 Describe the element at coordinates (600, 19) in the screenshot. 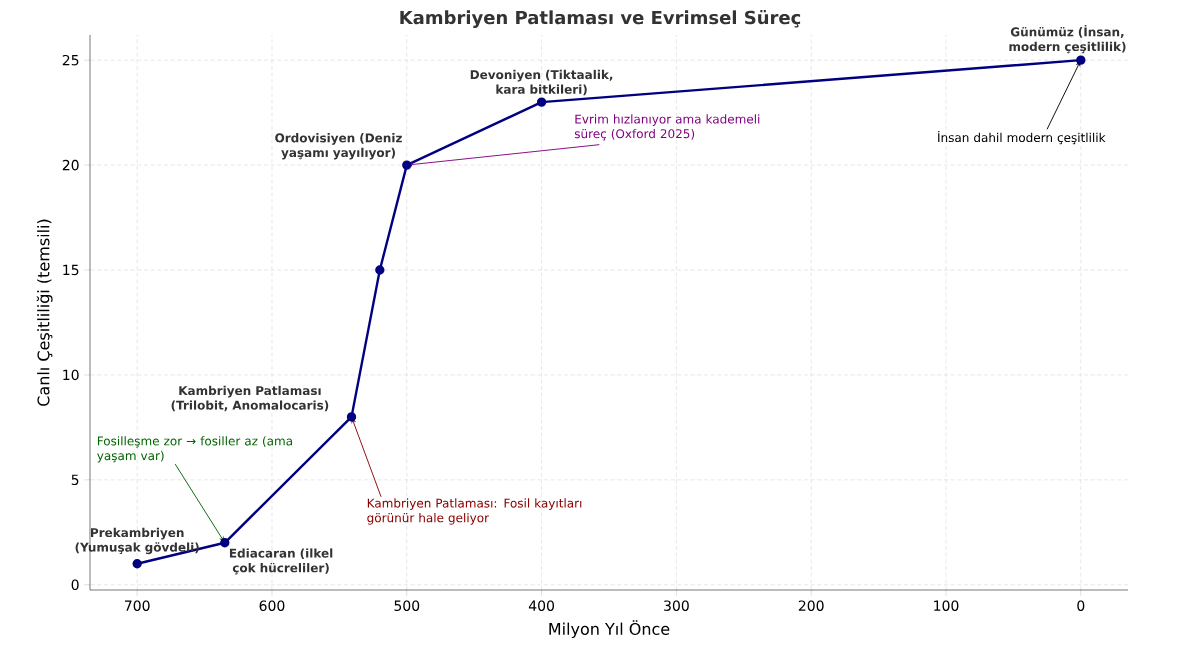

I see `chart-title: Kambriyen Patlaması ve Evrimsel Süreç` at that location.